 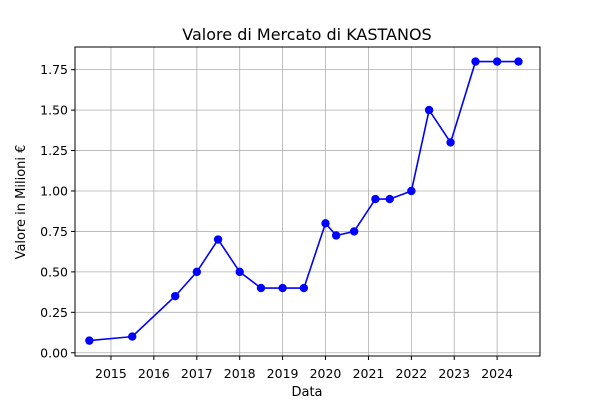 What do you see at coordinates (54, 352) in the screenshot?
I see `y-tick-label: 0.00` at bounding box center [54, 352].